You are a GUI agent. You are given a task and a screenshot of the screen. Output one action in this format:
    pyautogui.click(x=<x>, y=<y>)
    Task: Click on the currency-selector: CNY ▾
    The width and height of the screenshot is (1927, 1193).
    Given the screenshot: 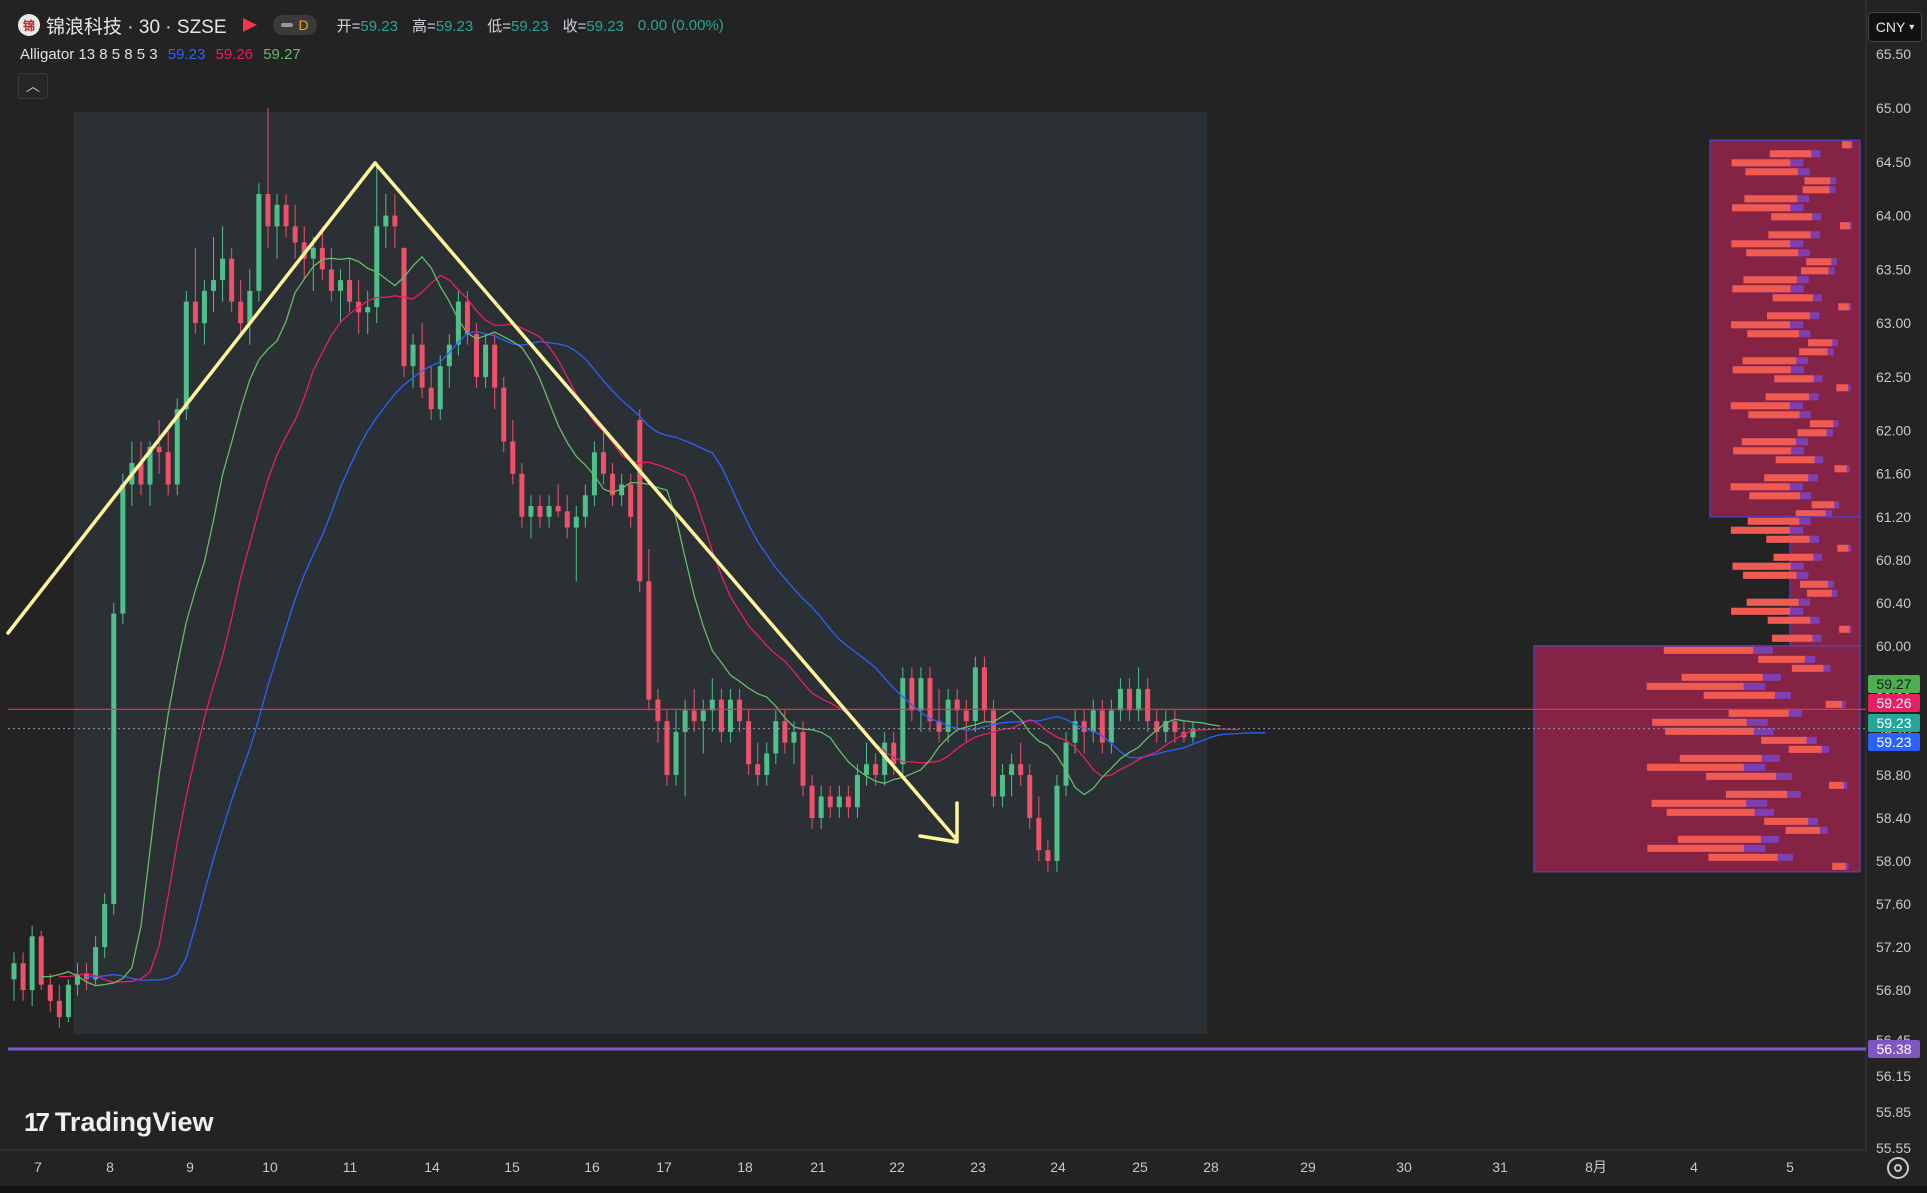 What is the action you would take?
    pyautogui.click(x=1895, y=27)
    